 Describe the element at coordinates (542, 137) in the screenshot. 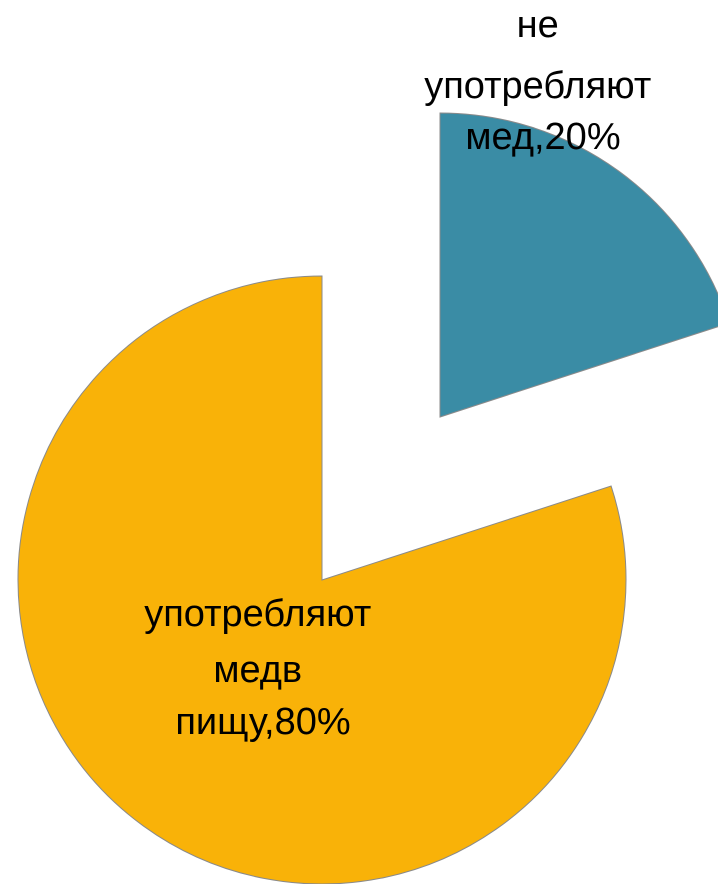

I see `slice-label-not-use-honey-line-3: мед,20%` at that location.